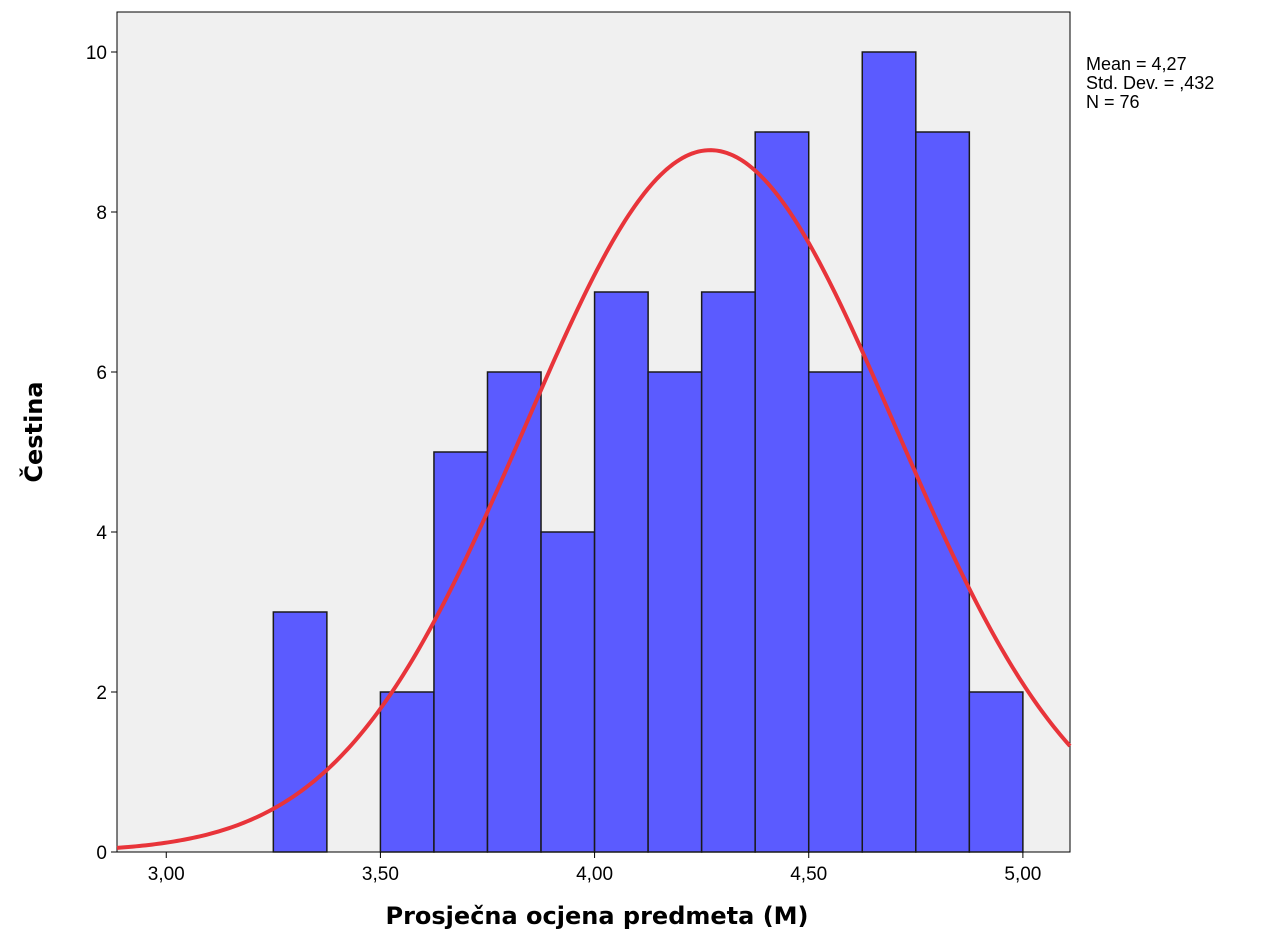 The image size is (1269, 939). Describe the element at coordinates (1022, 874) in the screenshot. I see `x-tick-label-4: 5,00` at that location.